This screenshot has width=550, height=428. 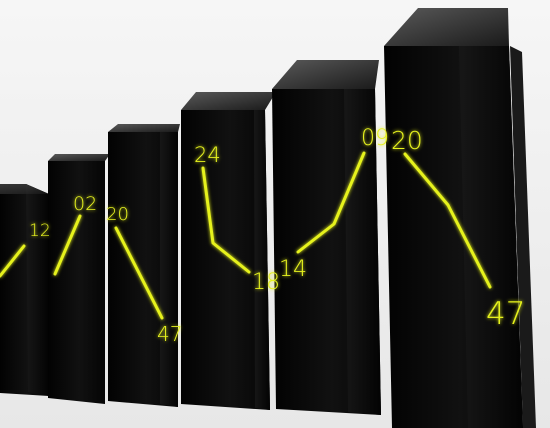 What do you see at coordinates (117, 214) in the screenshot?
I see `label-20-left: 20` at bounding box center [117, 214].